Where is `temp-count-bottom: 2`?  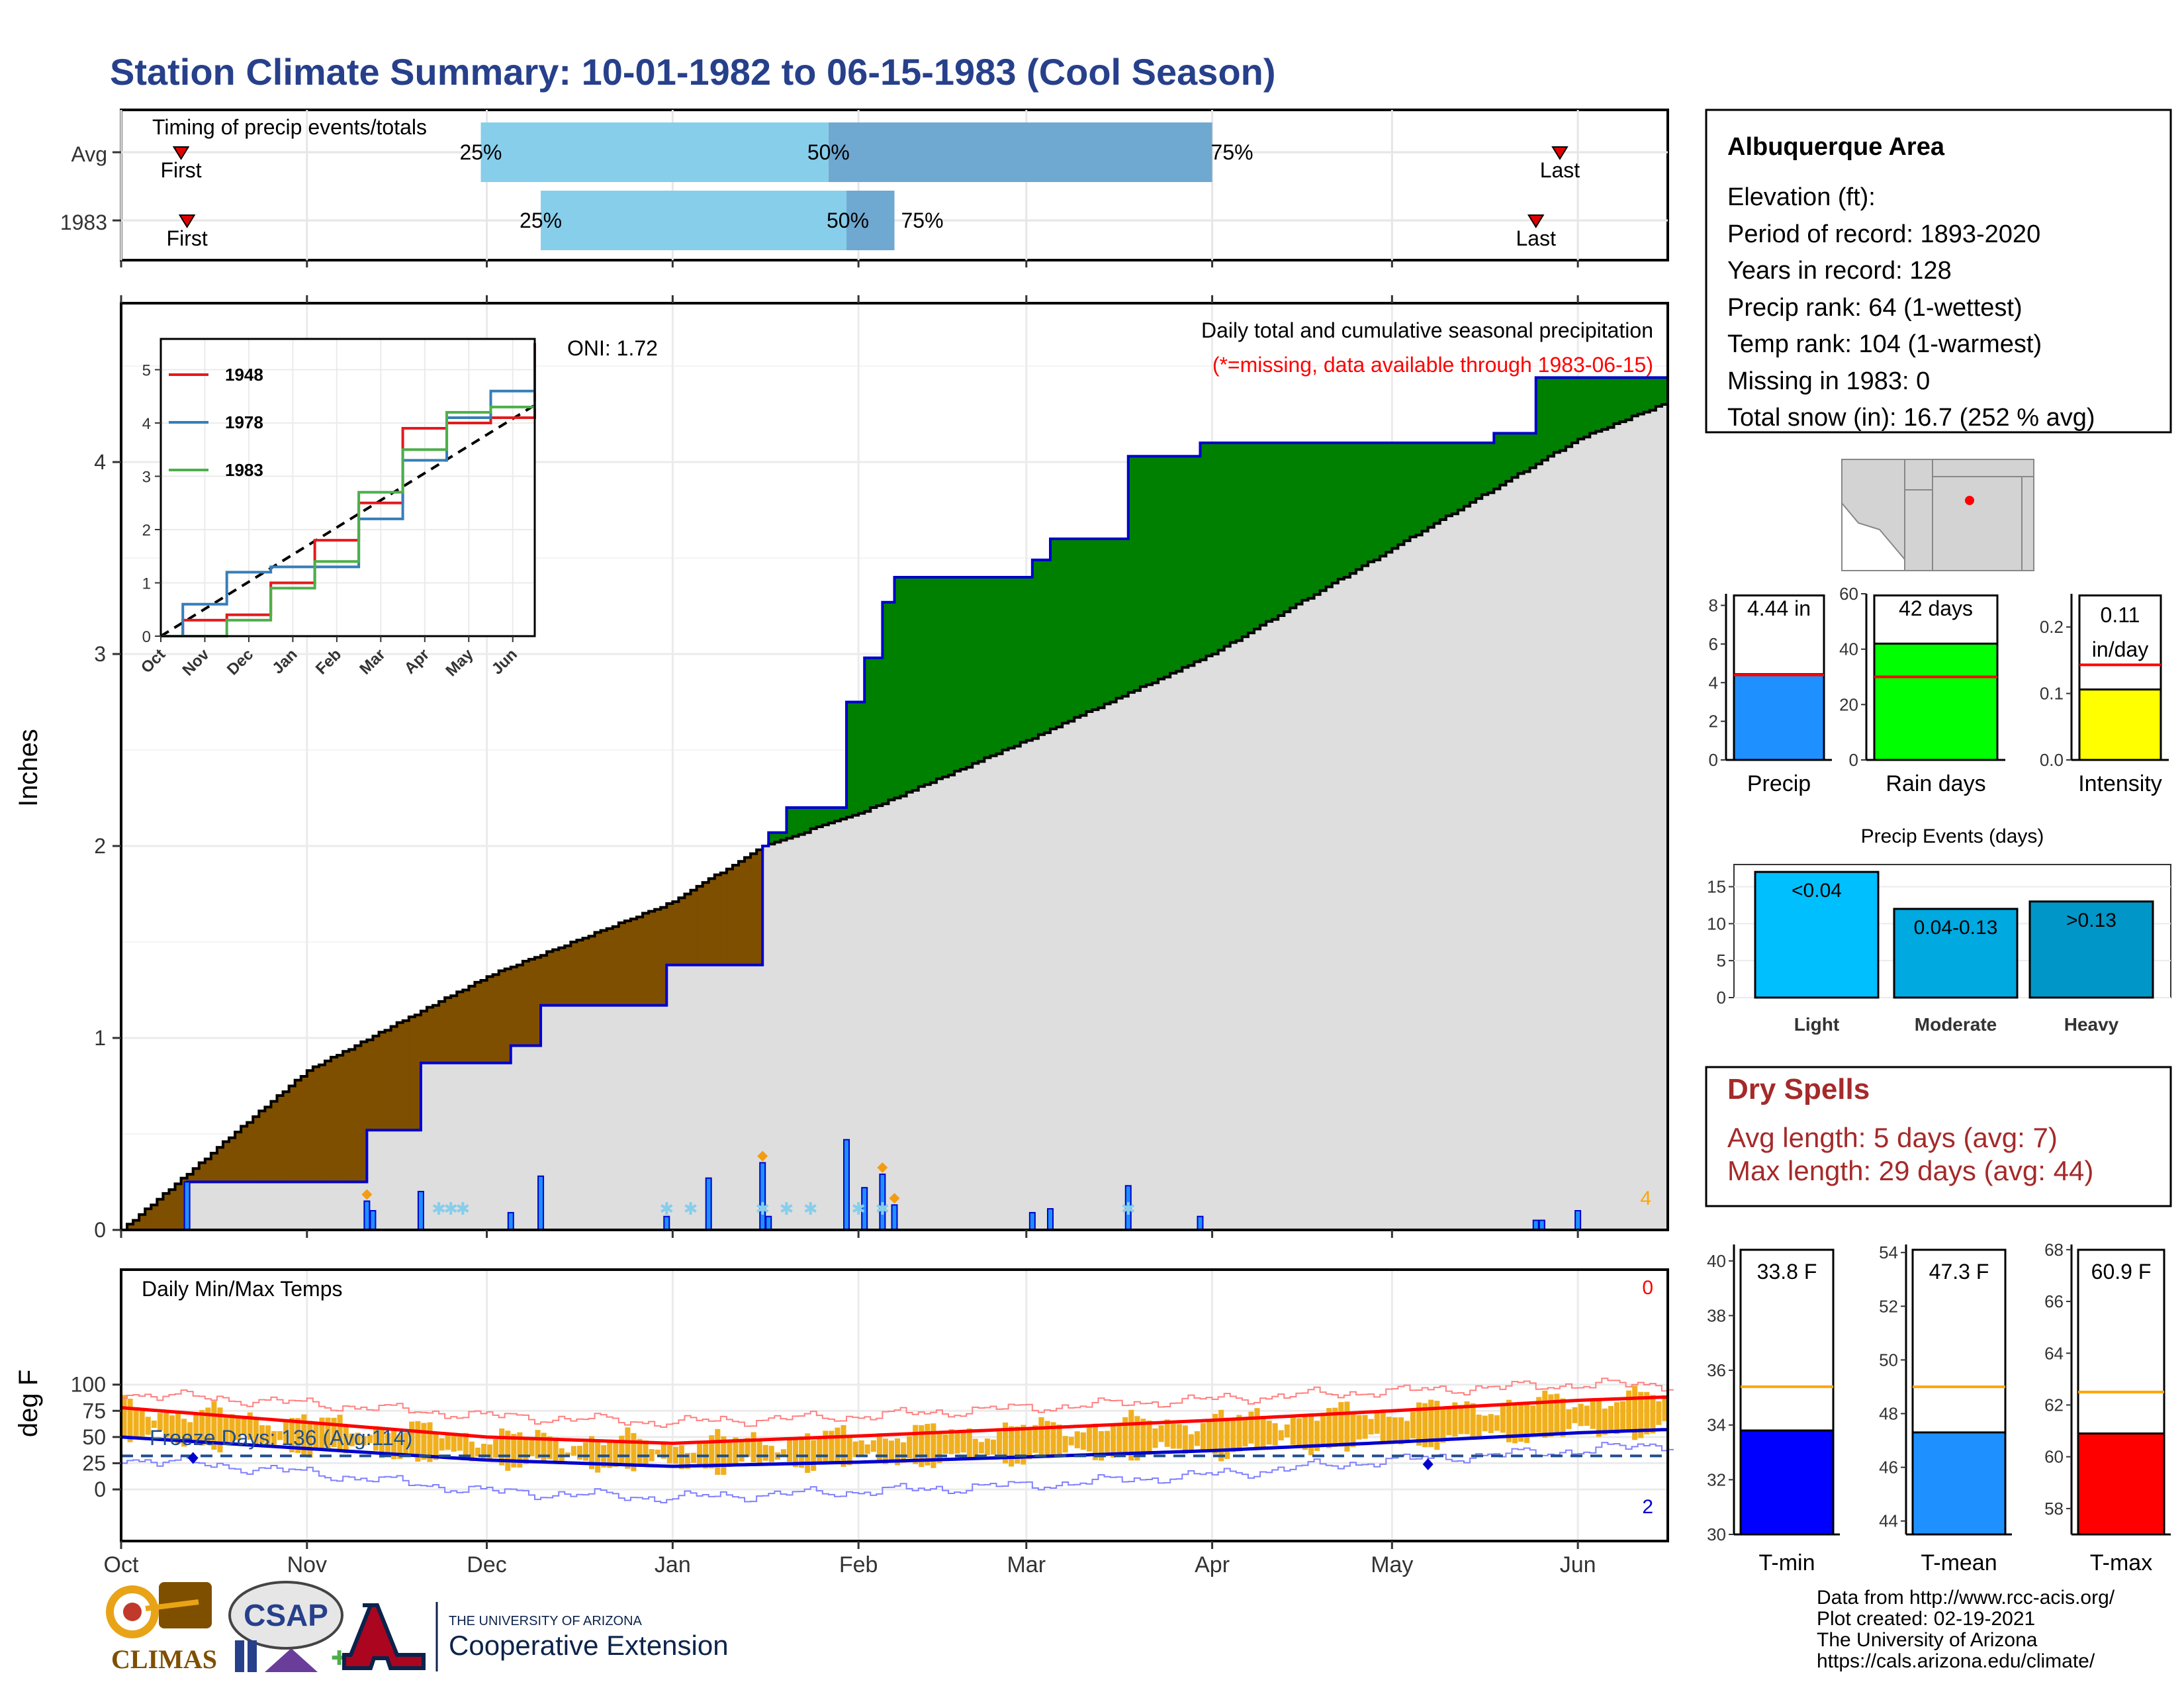 temp-count-bottom: 2 is located at coordinates (1647, 1507).